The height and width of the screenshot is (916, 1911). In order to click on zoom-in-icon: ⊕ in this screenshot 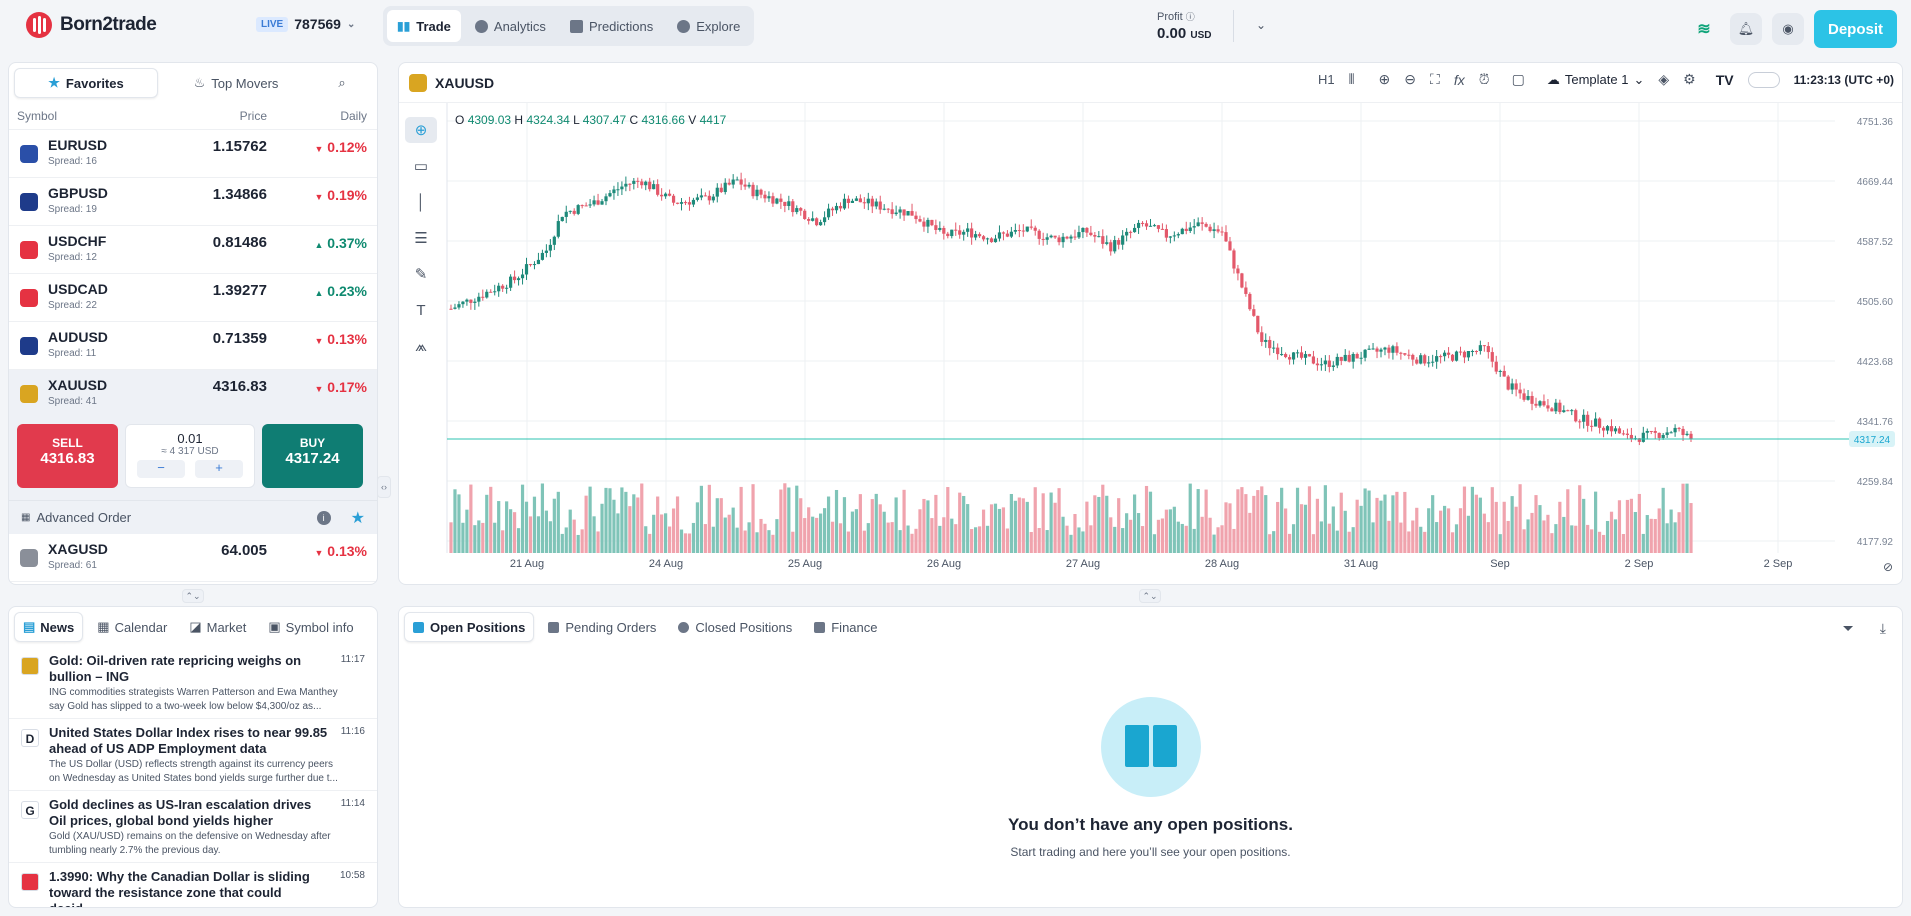, I will do `click(1384, 79)`.